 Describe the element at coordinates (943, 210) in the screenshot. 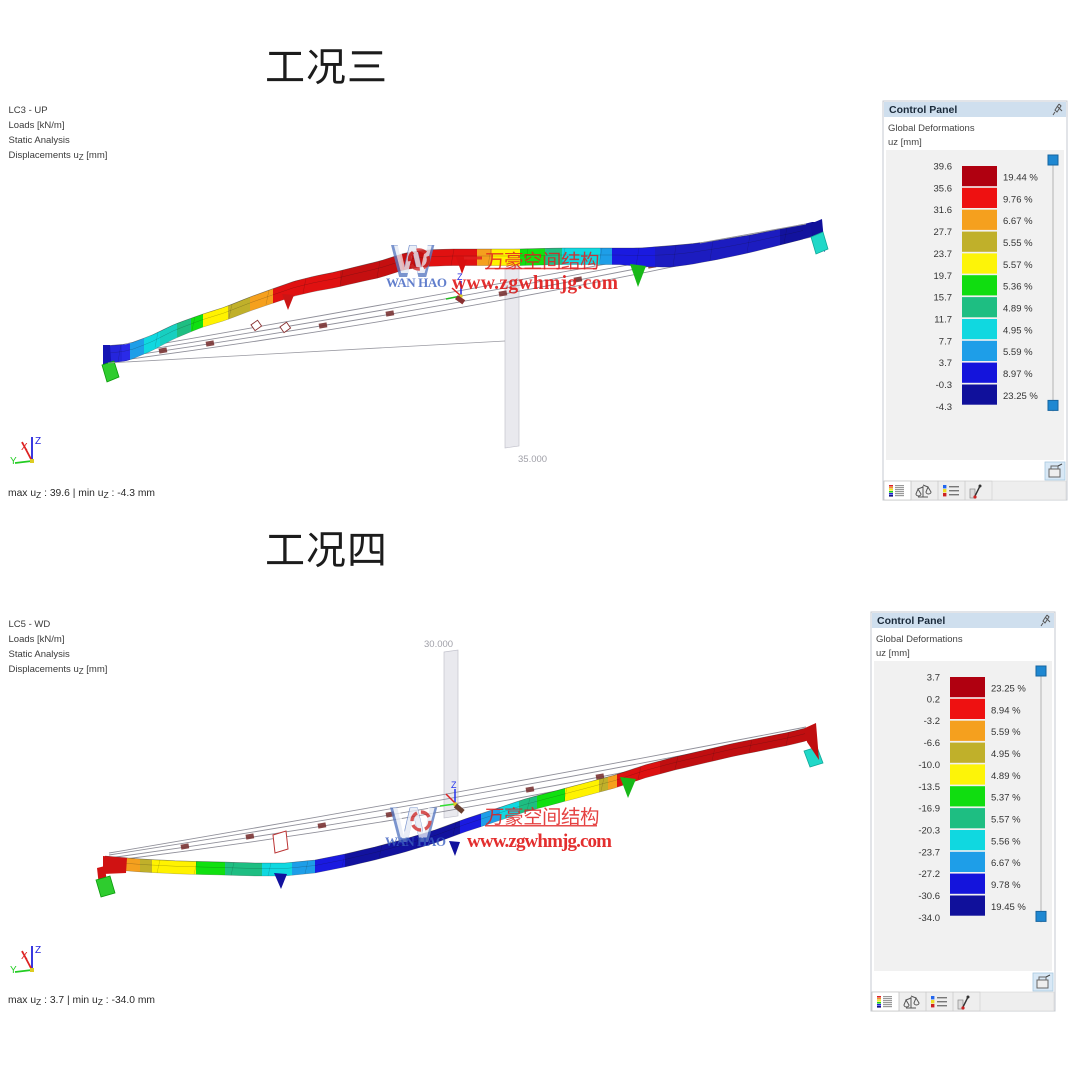

I see `svg-text: 31.6` at that location.